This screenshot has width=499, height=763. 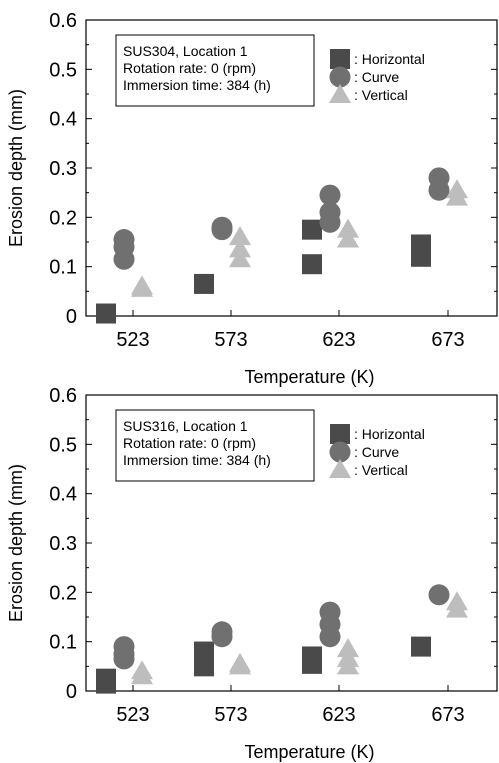 What do you see at coordinates (185, 426) in the screenshot?
I see `annotation-line: SUS316, Location 1` at bounding box center [185, 426].